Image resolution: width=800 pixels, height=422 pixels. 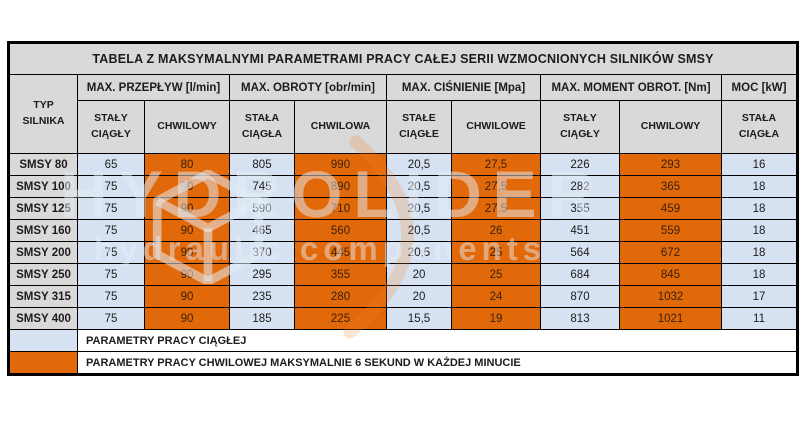 I want to click on sub-header-speed-continuous: STAŁA CIĄGŁA, so click(x=262, y=127).